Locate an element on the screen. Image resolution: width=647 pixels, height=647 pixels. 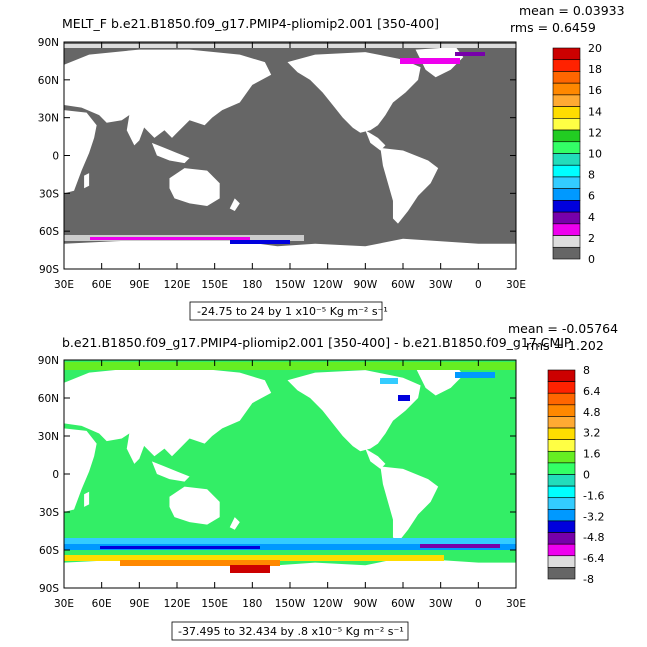
colorbar-label: 18 is located at coordinates (595, 69).